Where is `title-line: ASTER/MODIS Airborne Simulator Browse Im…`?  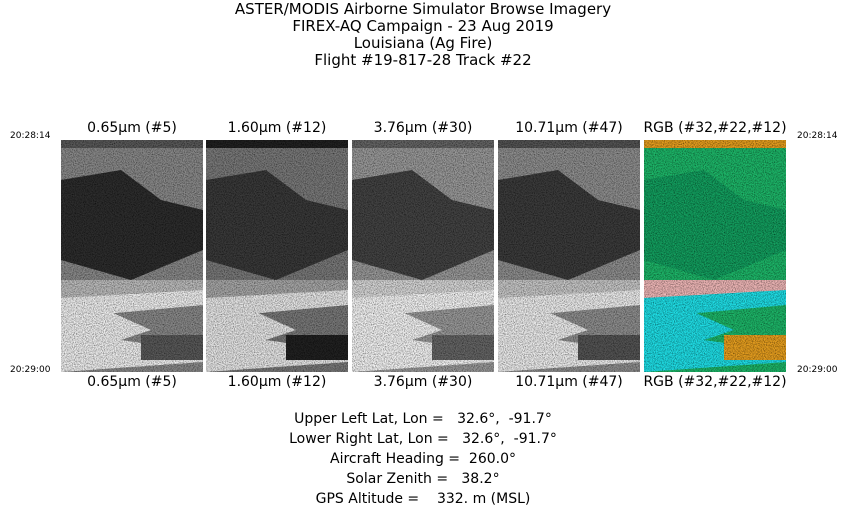
title-line: ASTER/MODIS Airborne Simulator Browse Im… is located at coordinates (423, 9).